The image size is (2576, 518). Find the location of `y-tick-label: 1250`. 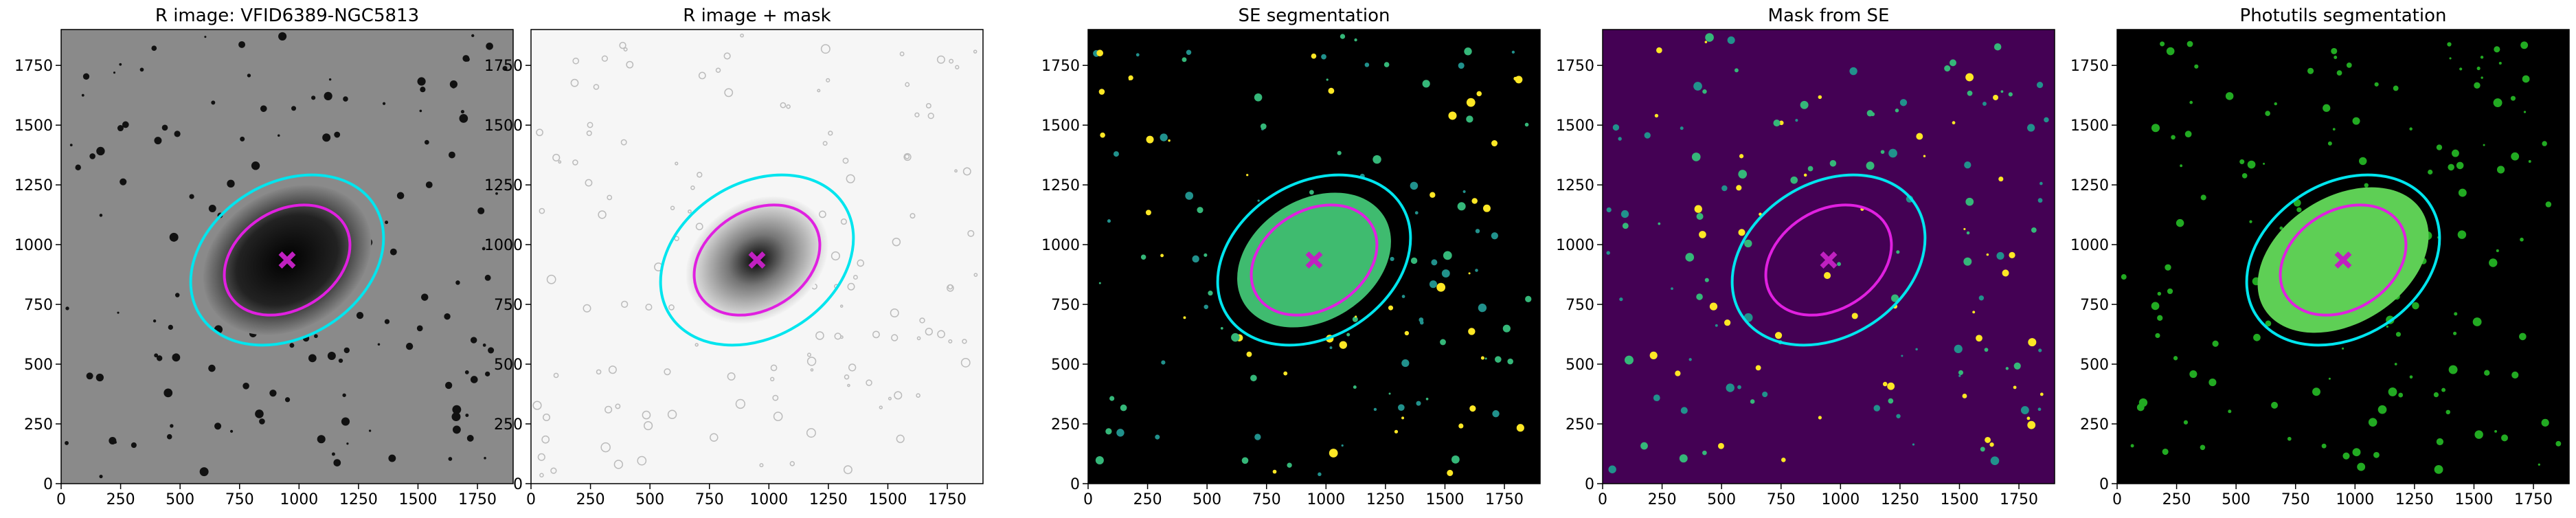

y-tick-label: 1250 is located at coordinates (33, 185).